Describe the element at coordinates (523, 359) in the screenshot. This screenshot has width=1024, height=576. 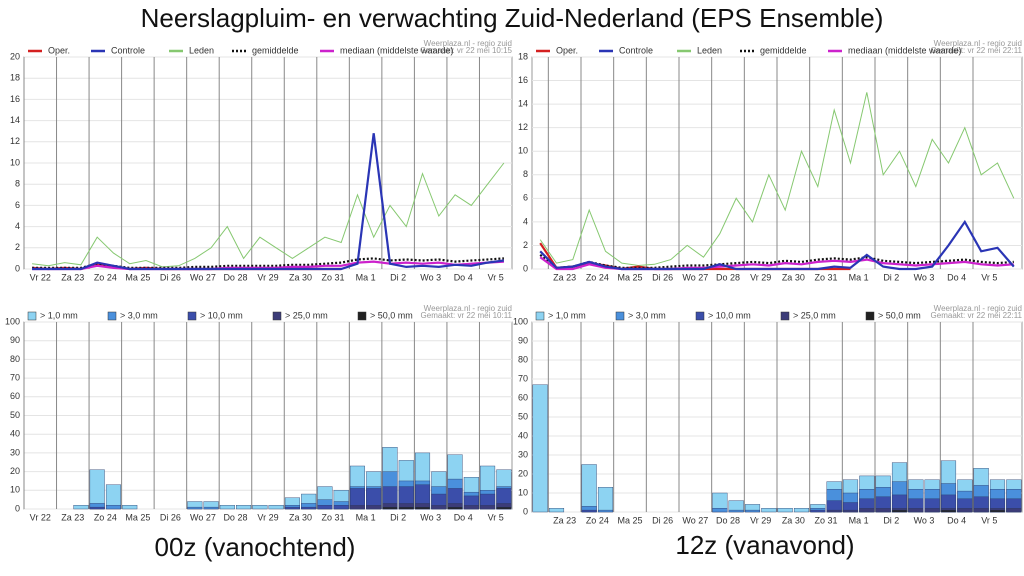
I see `y-tick-label: 80` at that location.